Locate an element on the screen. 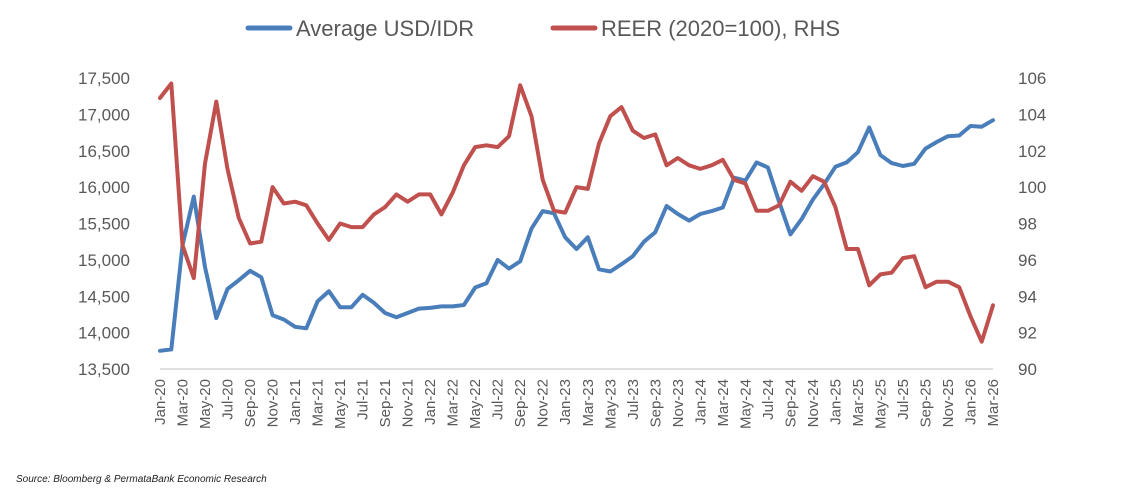  x-tick-label: Nov-21 is located at coordinates (408, 403).